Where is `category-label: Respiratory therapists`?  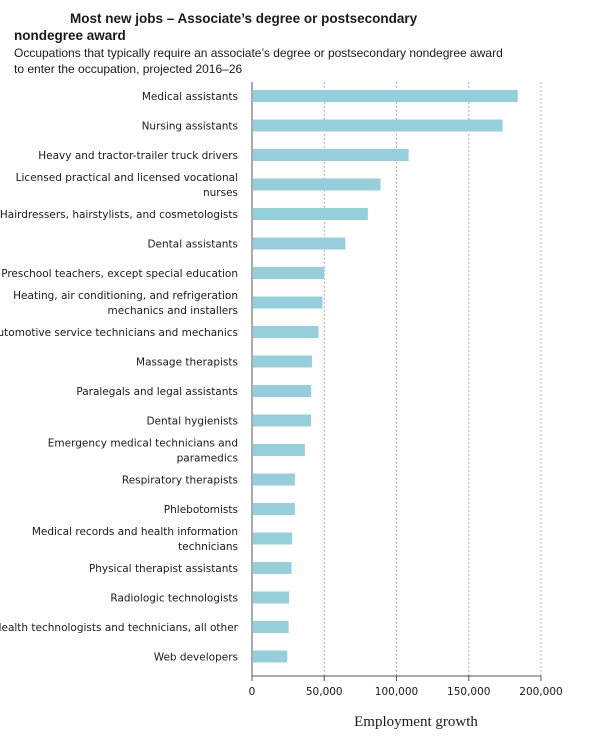
category-label: Respiratory therapists is located at coordinates (180, 481).